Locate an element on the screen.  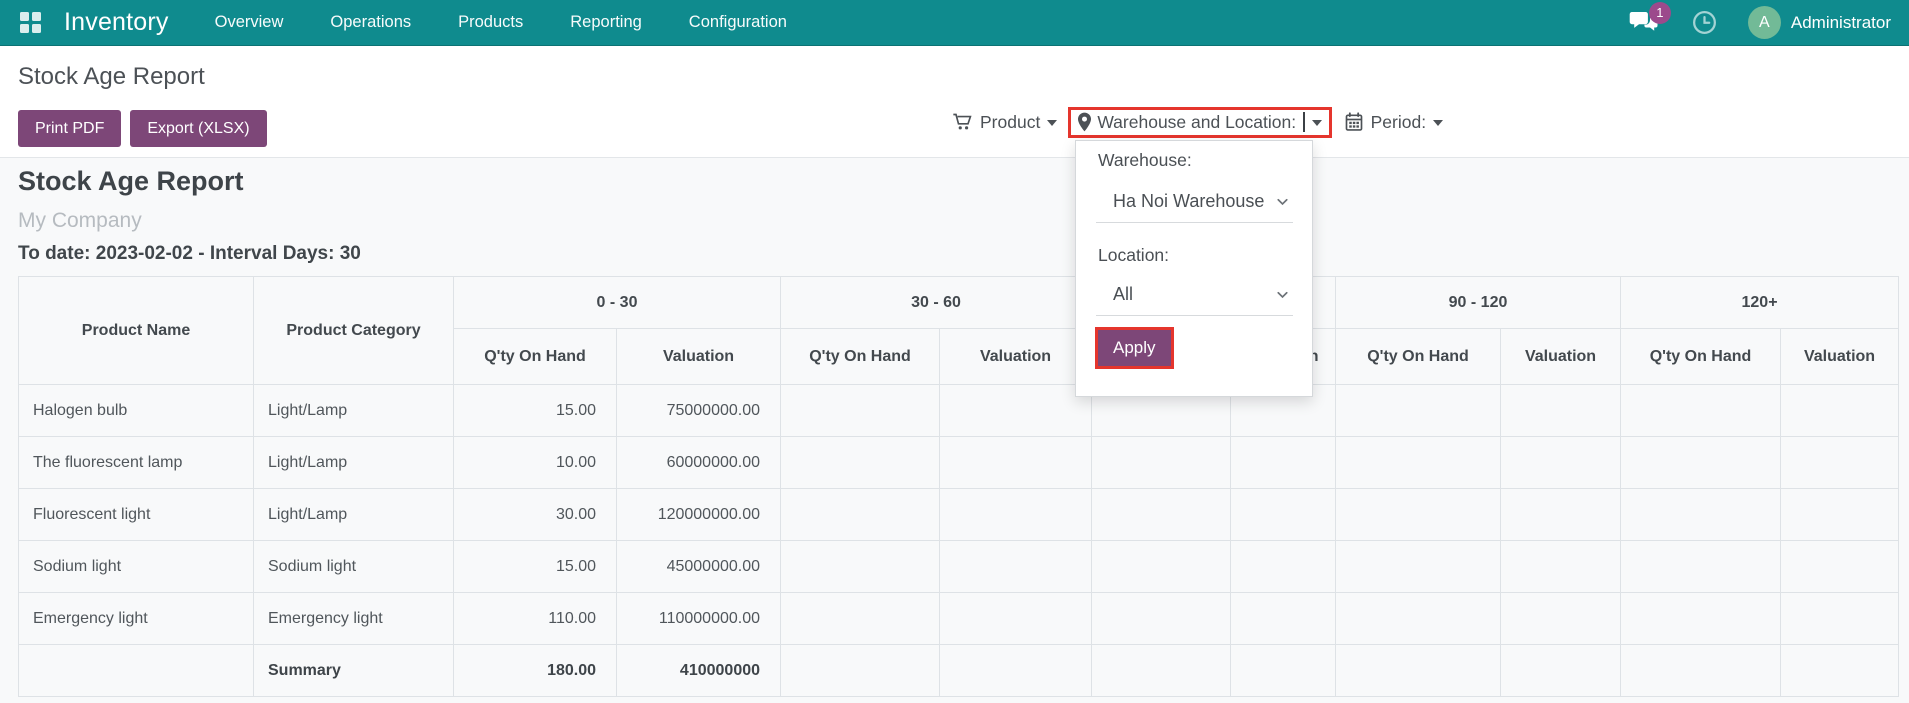
product-filter-toggle: Product is located at coordinates (1005, 122).